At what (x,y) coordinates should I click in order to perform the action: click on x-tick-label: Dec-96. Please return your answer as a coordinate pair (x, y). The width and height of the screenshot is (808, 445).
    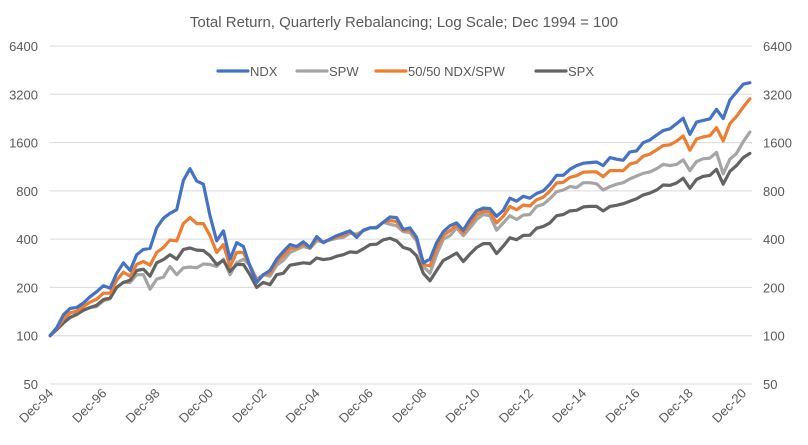
    Looking at the image, I should click on (89, 406).